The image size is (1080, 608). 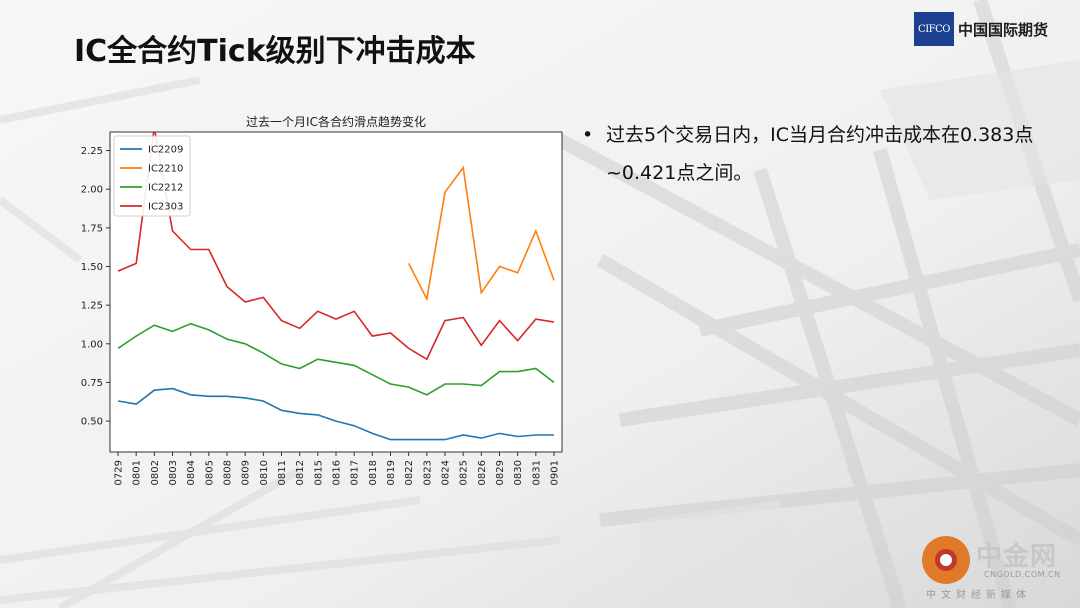 I want to click on x-tick-label: 0808, so click(x=228, y=472).